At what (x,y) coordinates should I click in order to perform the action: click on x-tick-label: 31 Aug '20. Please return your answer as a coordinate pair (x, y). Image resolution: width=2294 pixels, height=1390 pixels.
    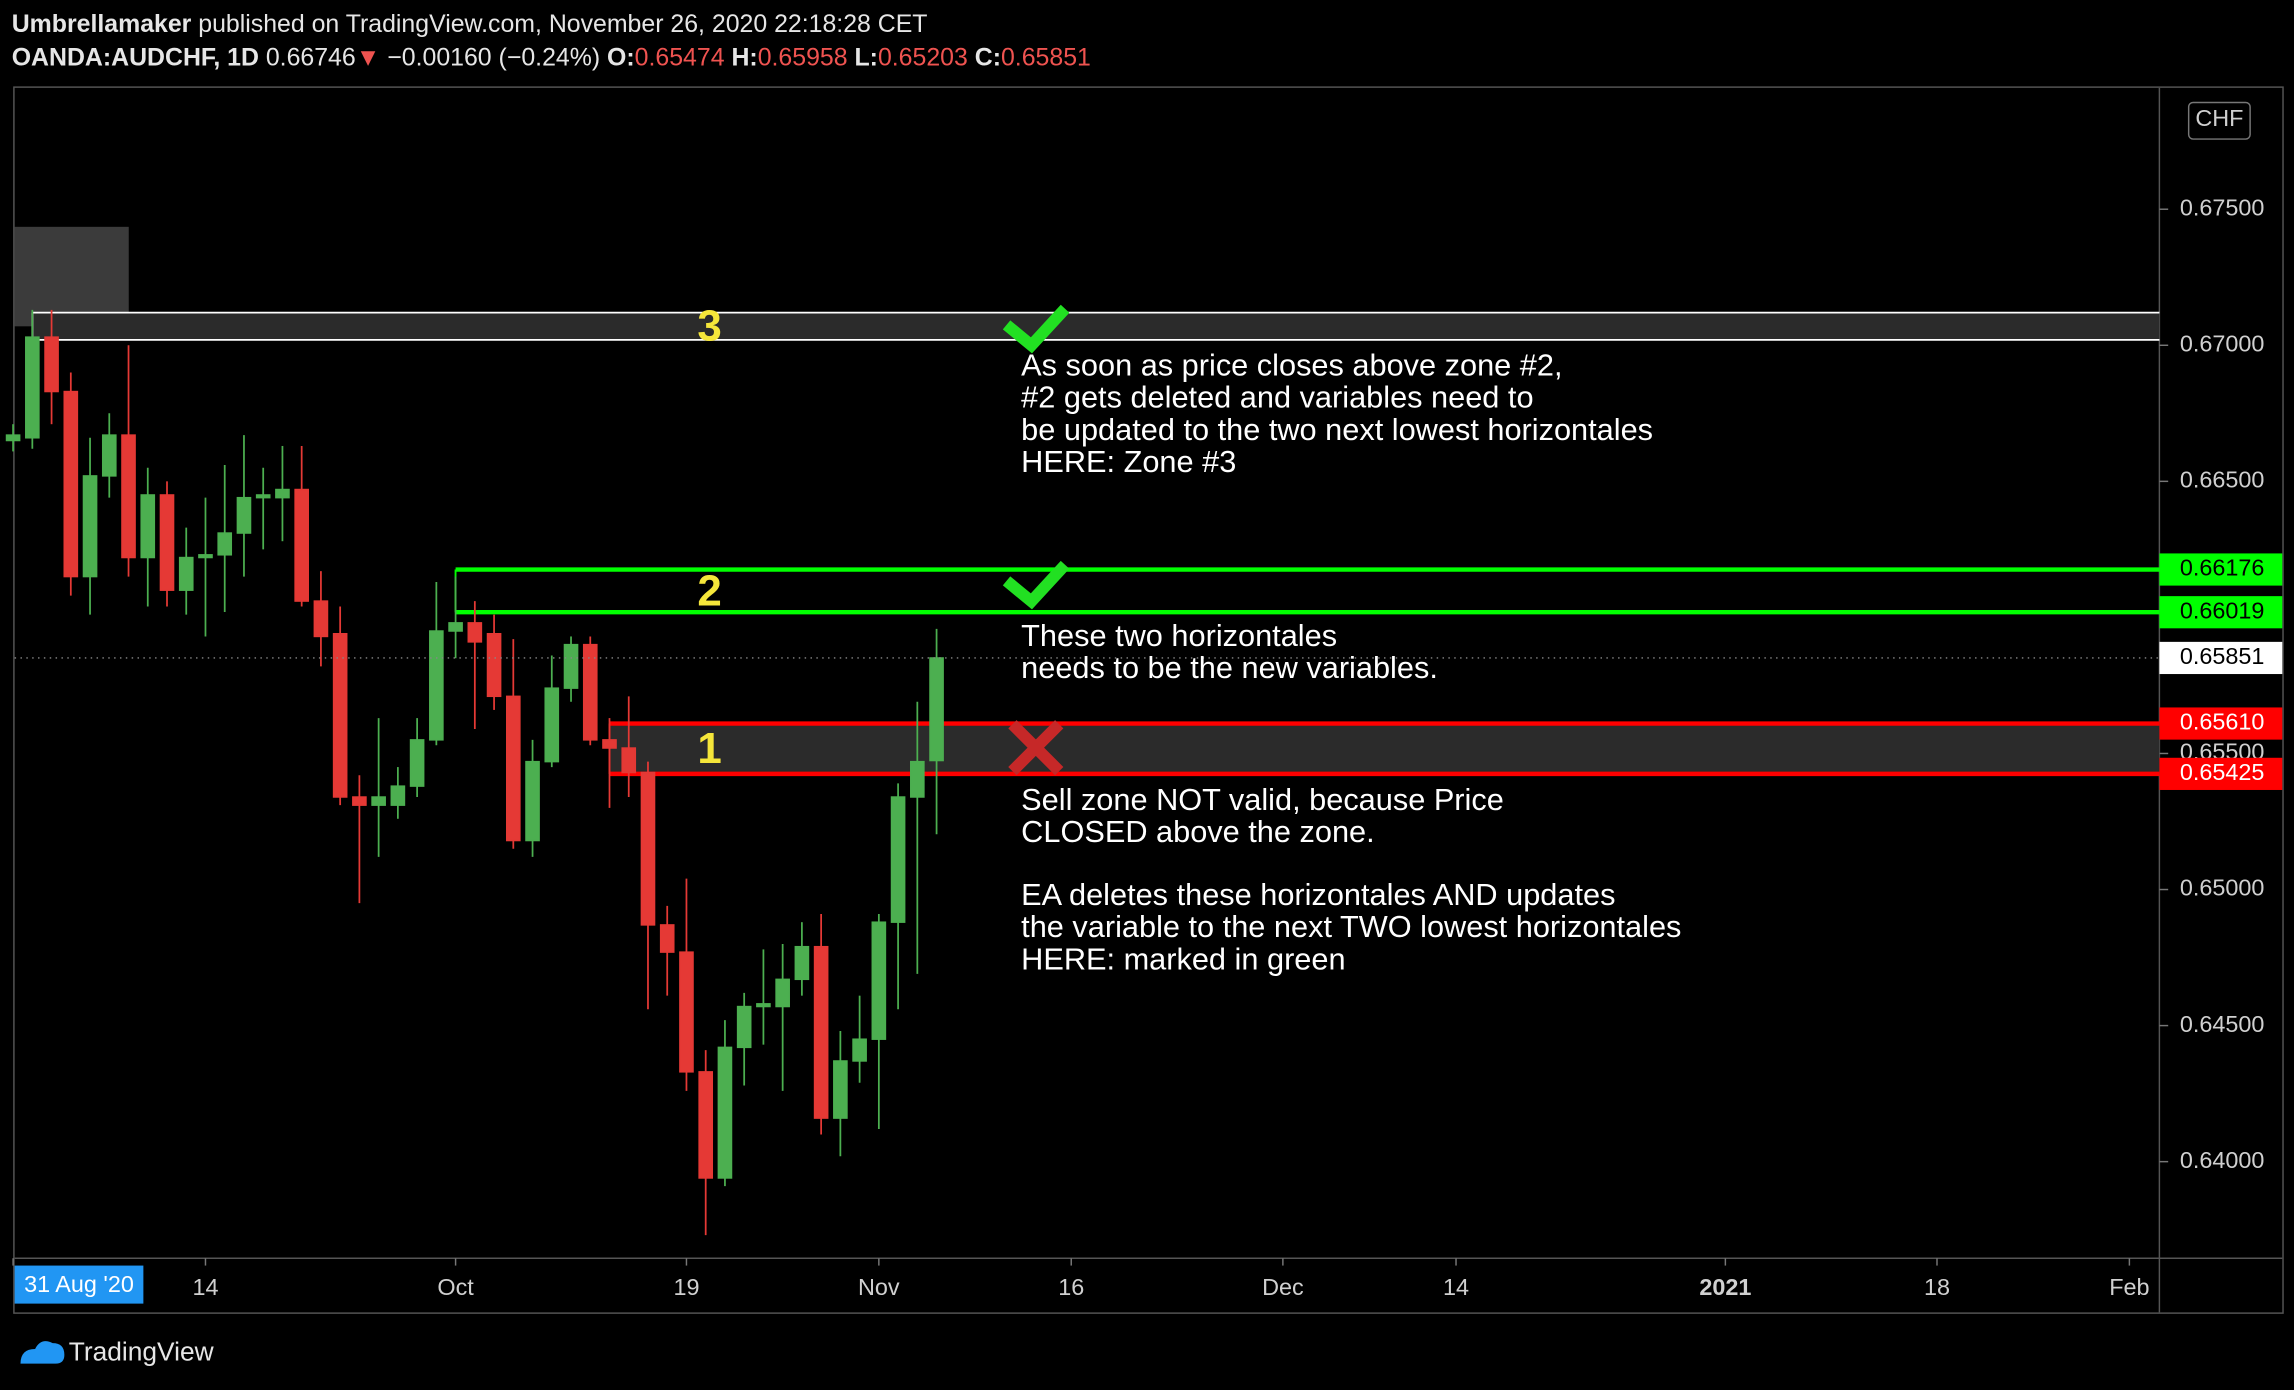
    Looking at the image, I should click on (79, 1284).